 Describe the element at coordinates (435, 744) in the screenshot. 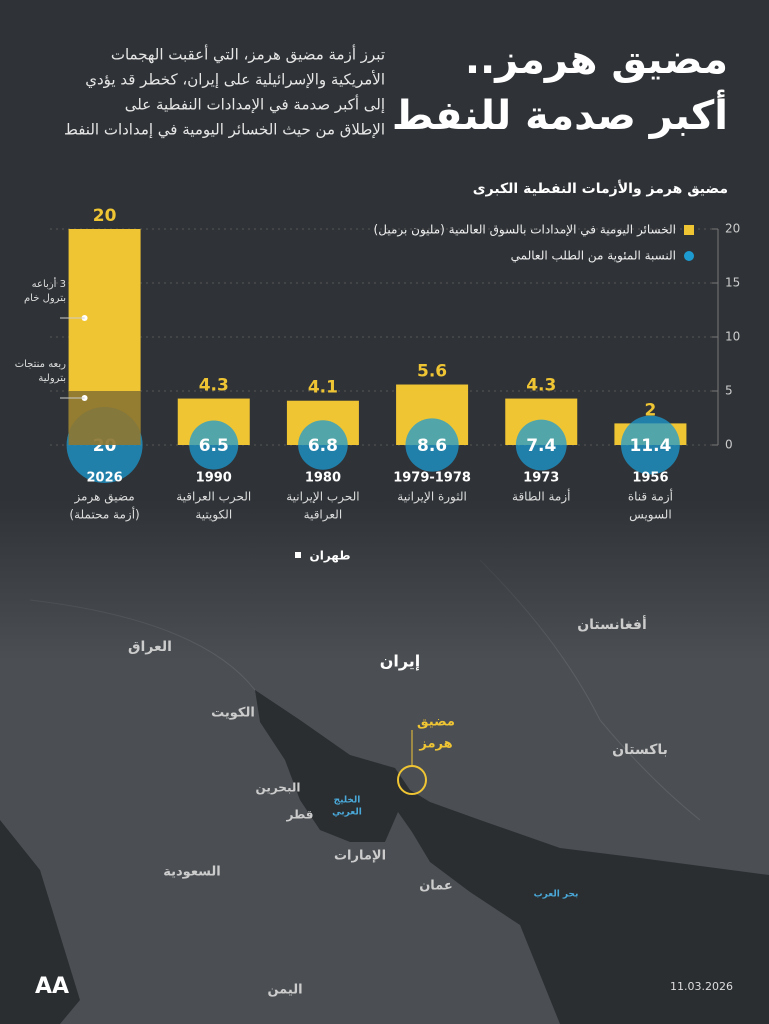

I see `map-label: هرمز` at that location.